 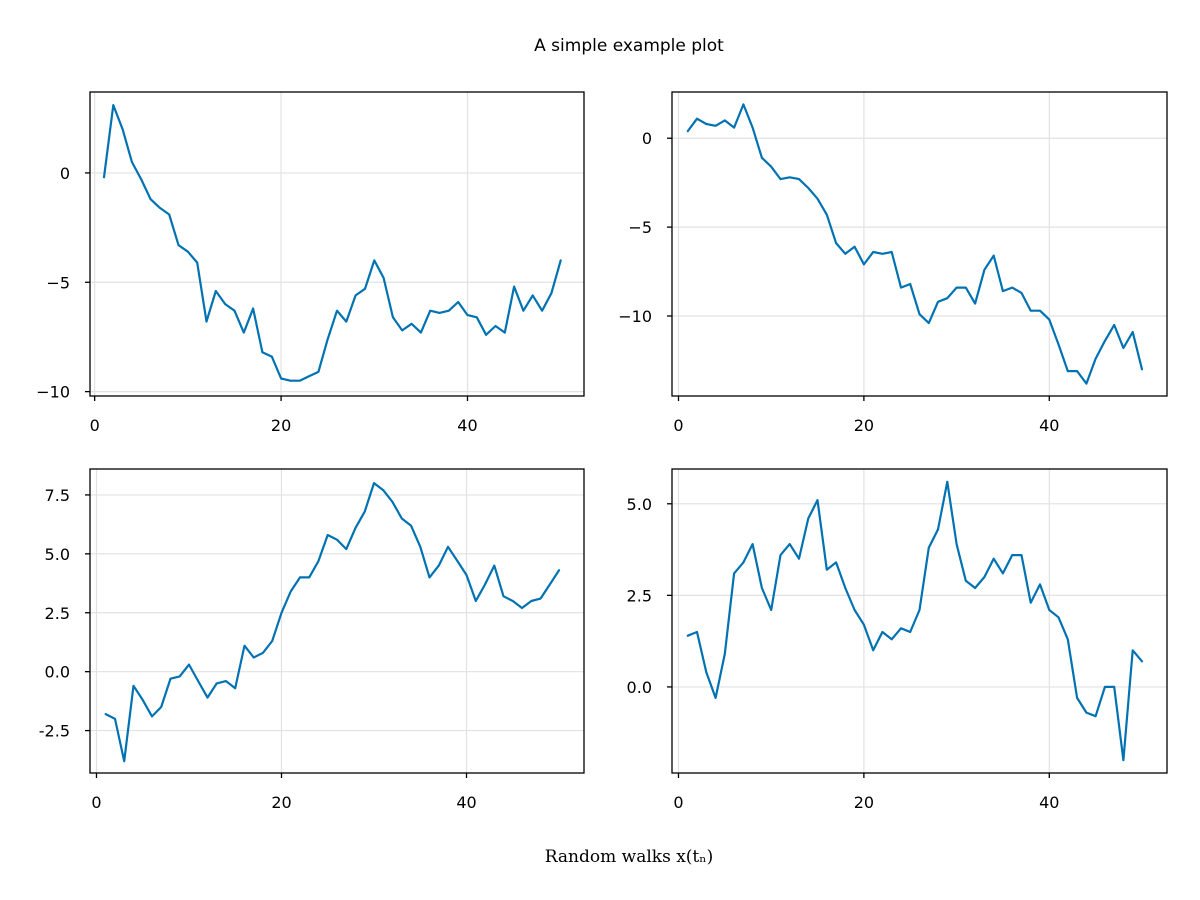 I want to click on figure-xlabel: Random walks x(tₙ), so click(x=629, y=857).